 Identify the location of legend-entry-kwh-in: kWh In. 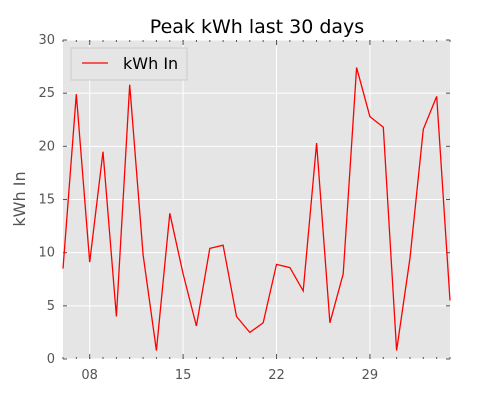
(150, 63).